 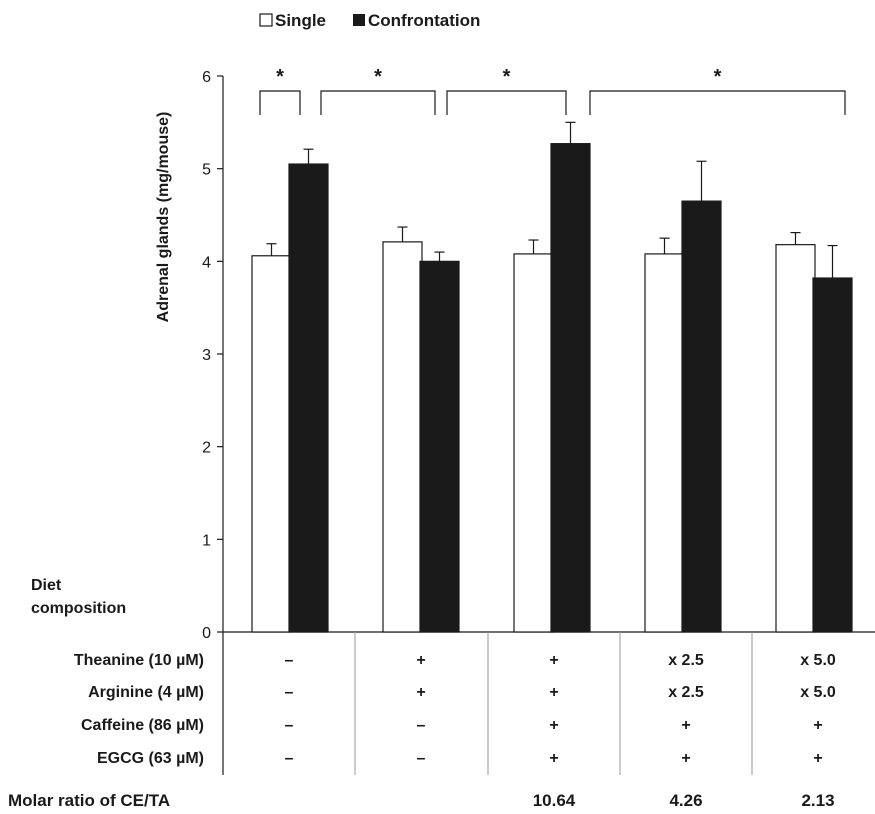 What do you see at coordinates (554, 800) in the screenshot?
I see `ratio-value: 10.64` at bounding box center [554, 800].